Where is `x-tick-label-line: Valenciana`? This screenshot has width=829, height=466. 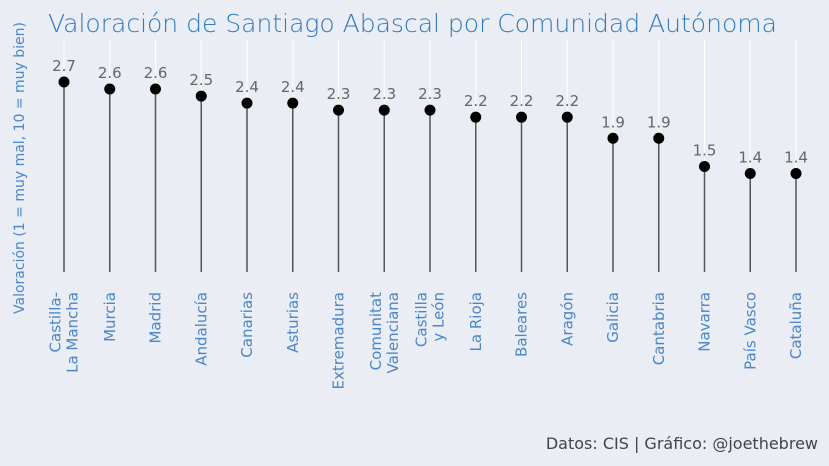
x-tick-label-line: Valenciana is located at coordinates (393, 333).